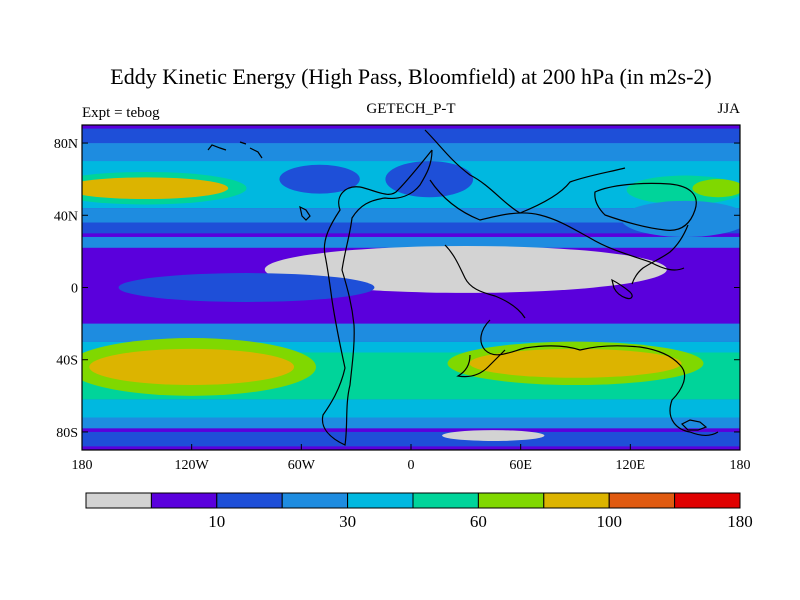 Image resolution: width=800 pixels, height=600 pixels. What do you see at coordinates (660, 254) in the screenshot?
I see `coastline-east-peninsula` at bounding box center [660, 254].